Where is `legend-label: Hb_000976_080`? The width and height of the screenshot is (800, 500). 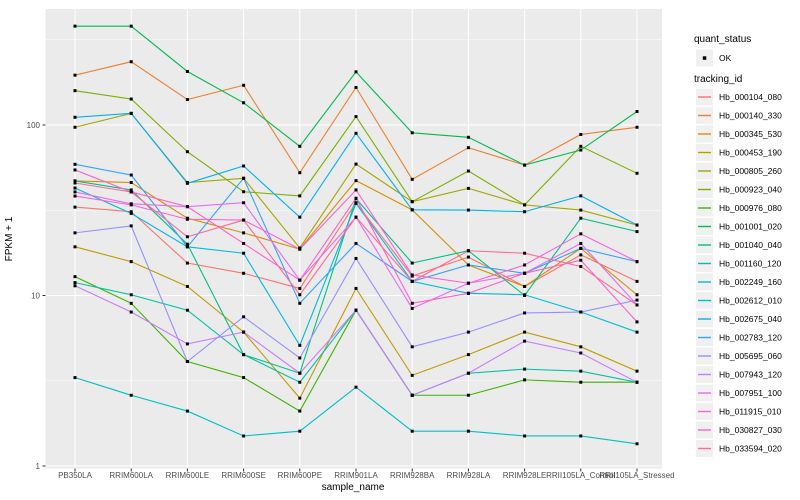 legend-label: Hb_000976_080 is located at coordinates (750, 208).